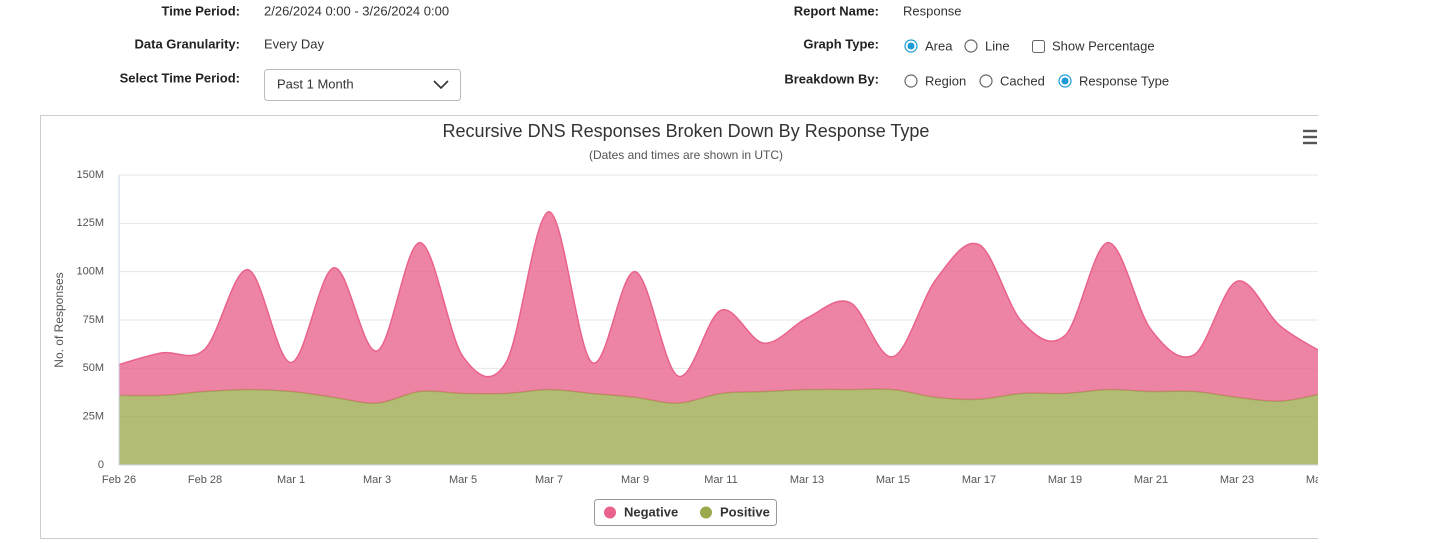 The image size is (1440, 543). What do you see at coordinates (93, 368) in the screenshot?
I see `y-tick-label: 50M` at bounding box center [93, 368].